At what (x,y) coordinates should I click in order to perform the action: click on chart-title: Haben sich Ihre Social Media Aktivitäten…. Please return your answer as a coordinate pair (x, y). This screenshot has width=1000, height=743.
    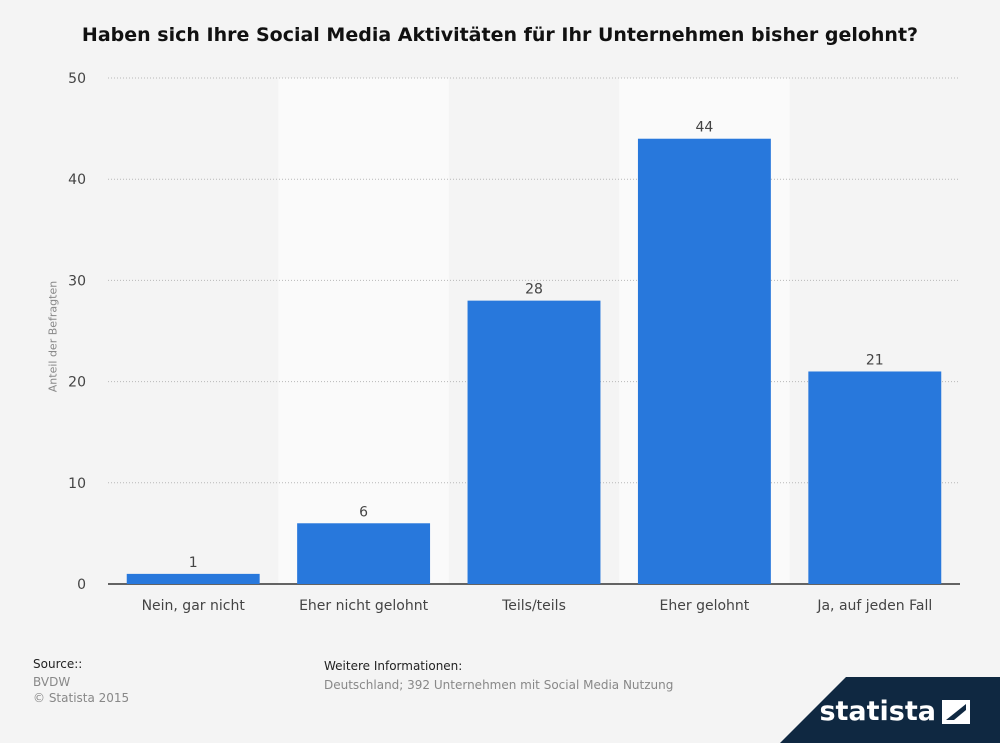
    Looking at the image, I should click on (500, 35).